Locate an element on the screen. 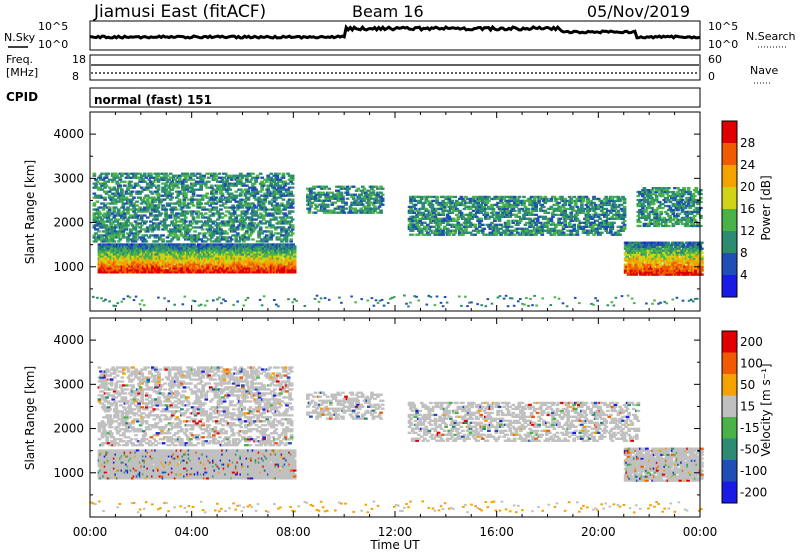 This screenshot has height=558, width=800. nsearch-tick-top: 10^5 is located at coordinates (723, 26).